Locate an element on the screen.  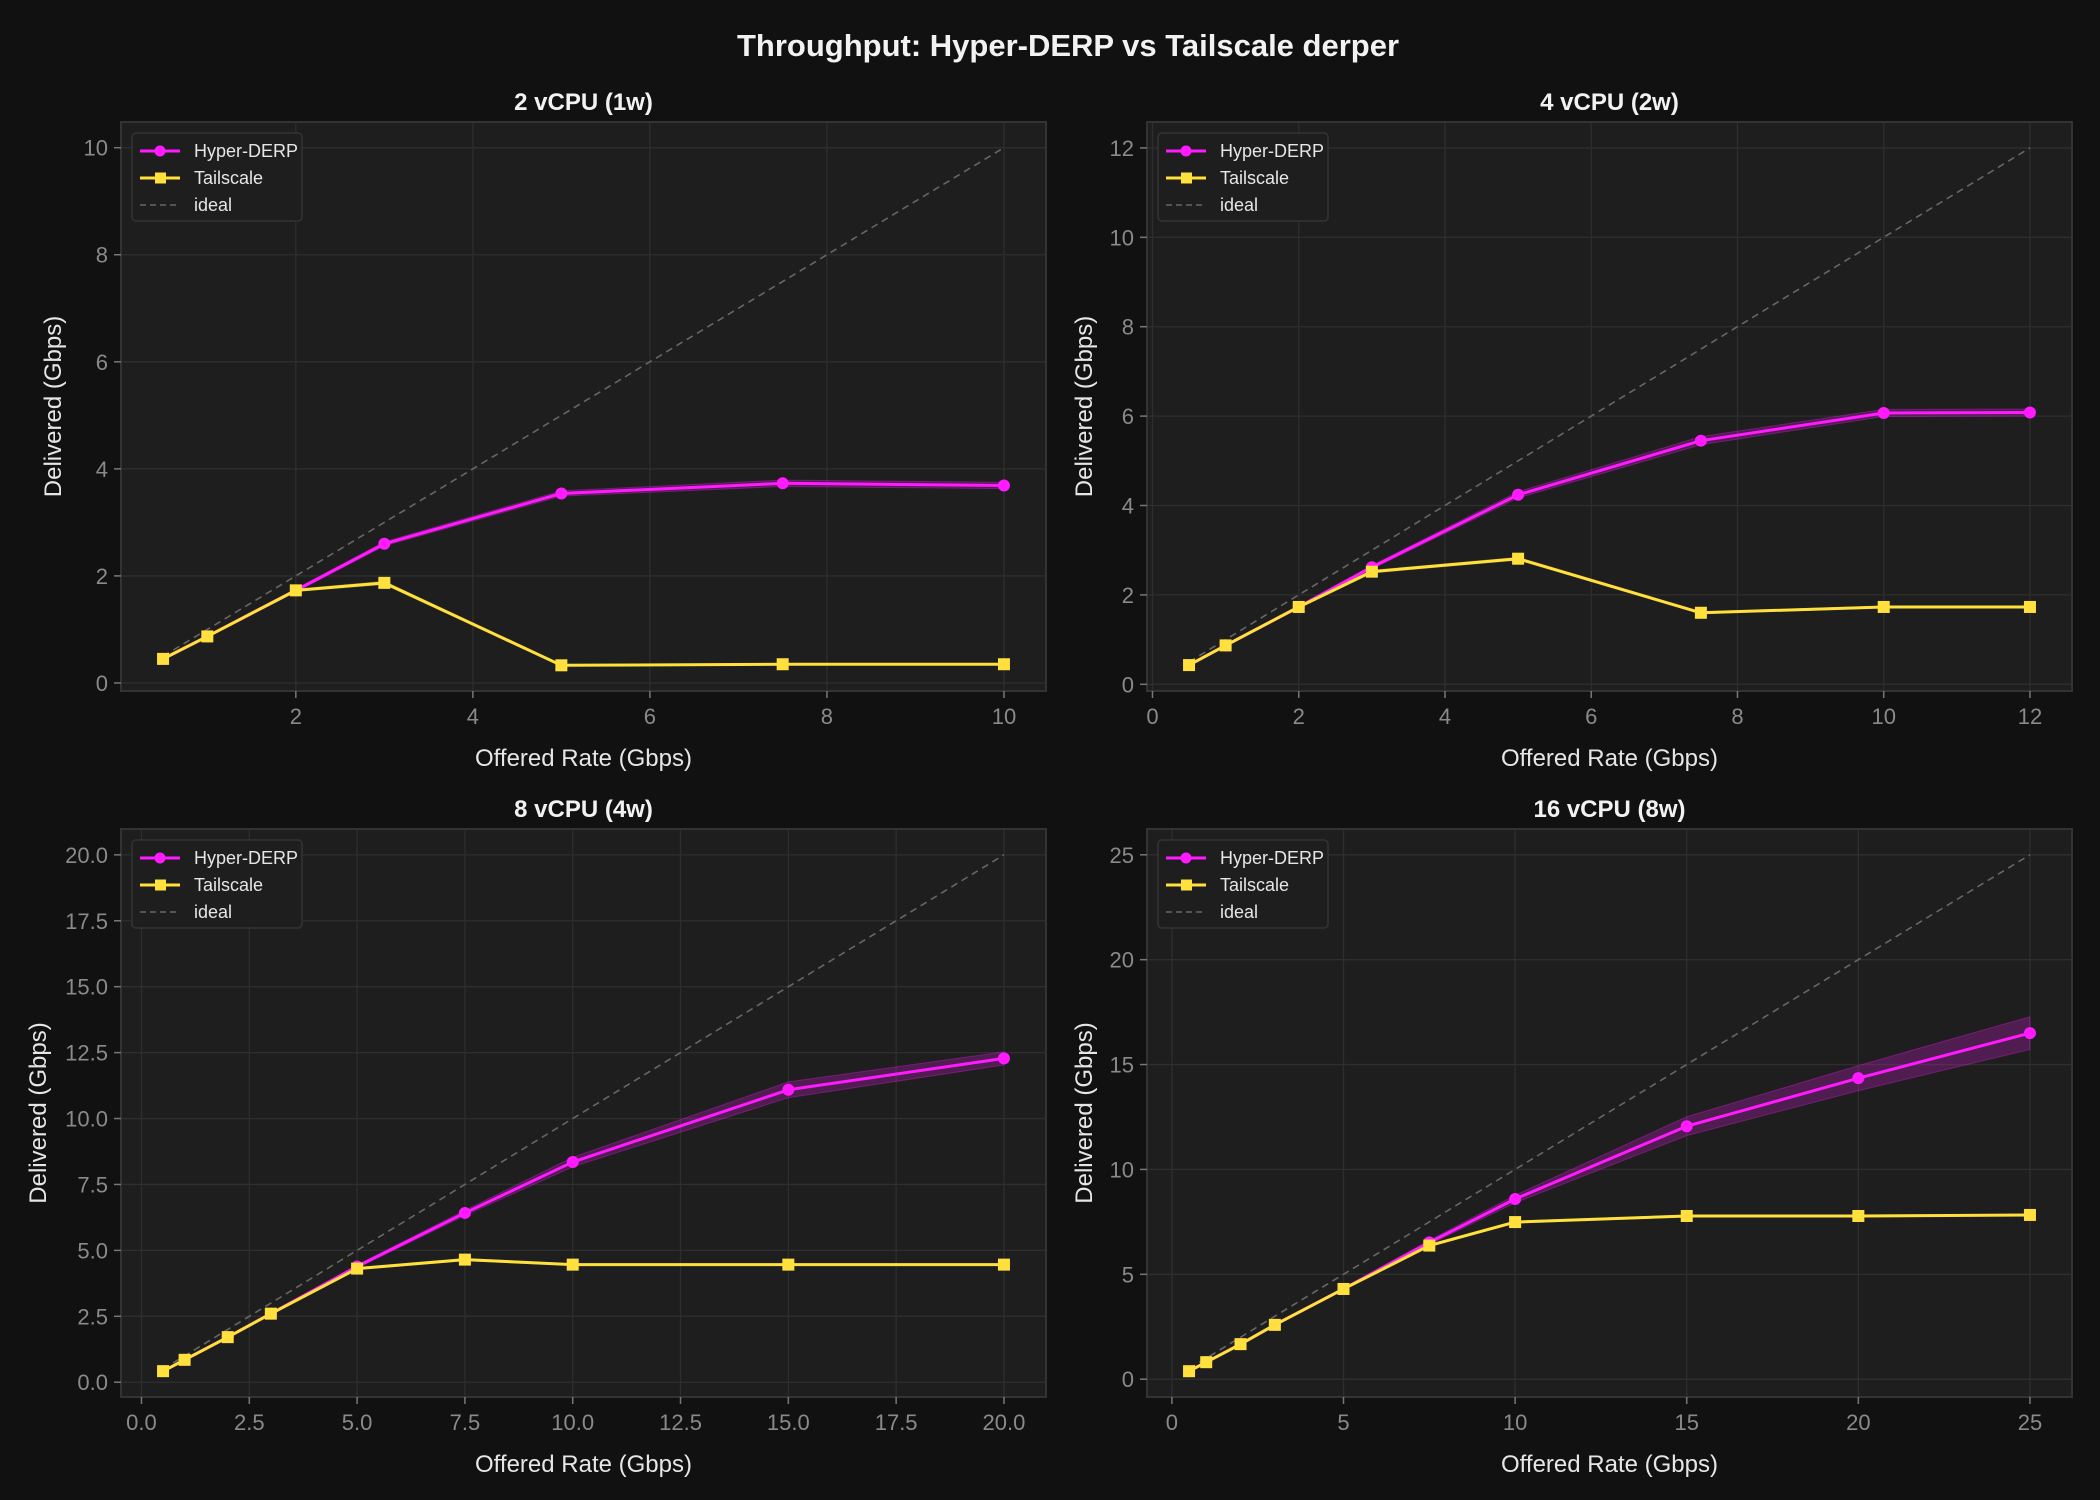
y-tick-label: 2.5 is located at coordinates (92, 1316).